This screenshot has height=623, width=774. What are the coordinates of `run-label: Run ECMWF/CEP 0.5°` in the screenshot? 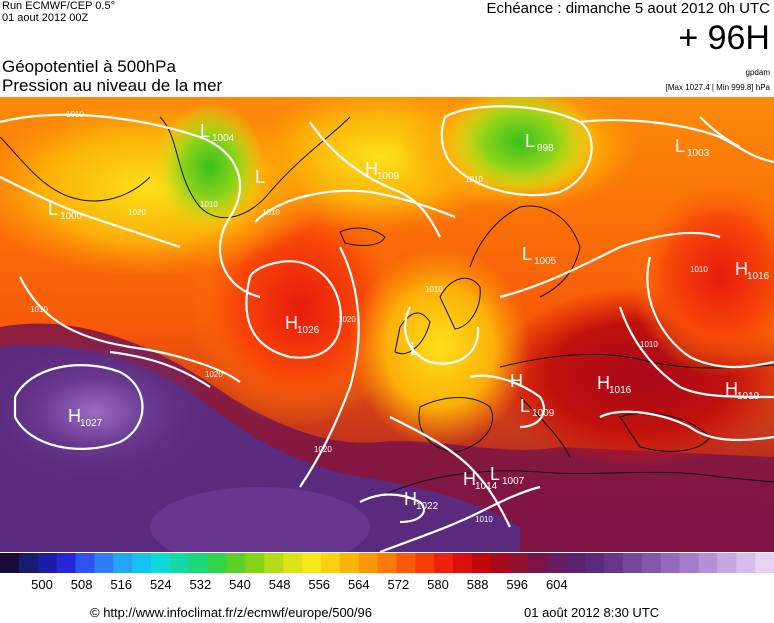 It's located at (59, 6).